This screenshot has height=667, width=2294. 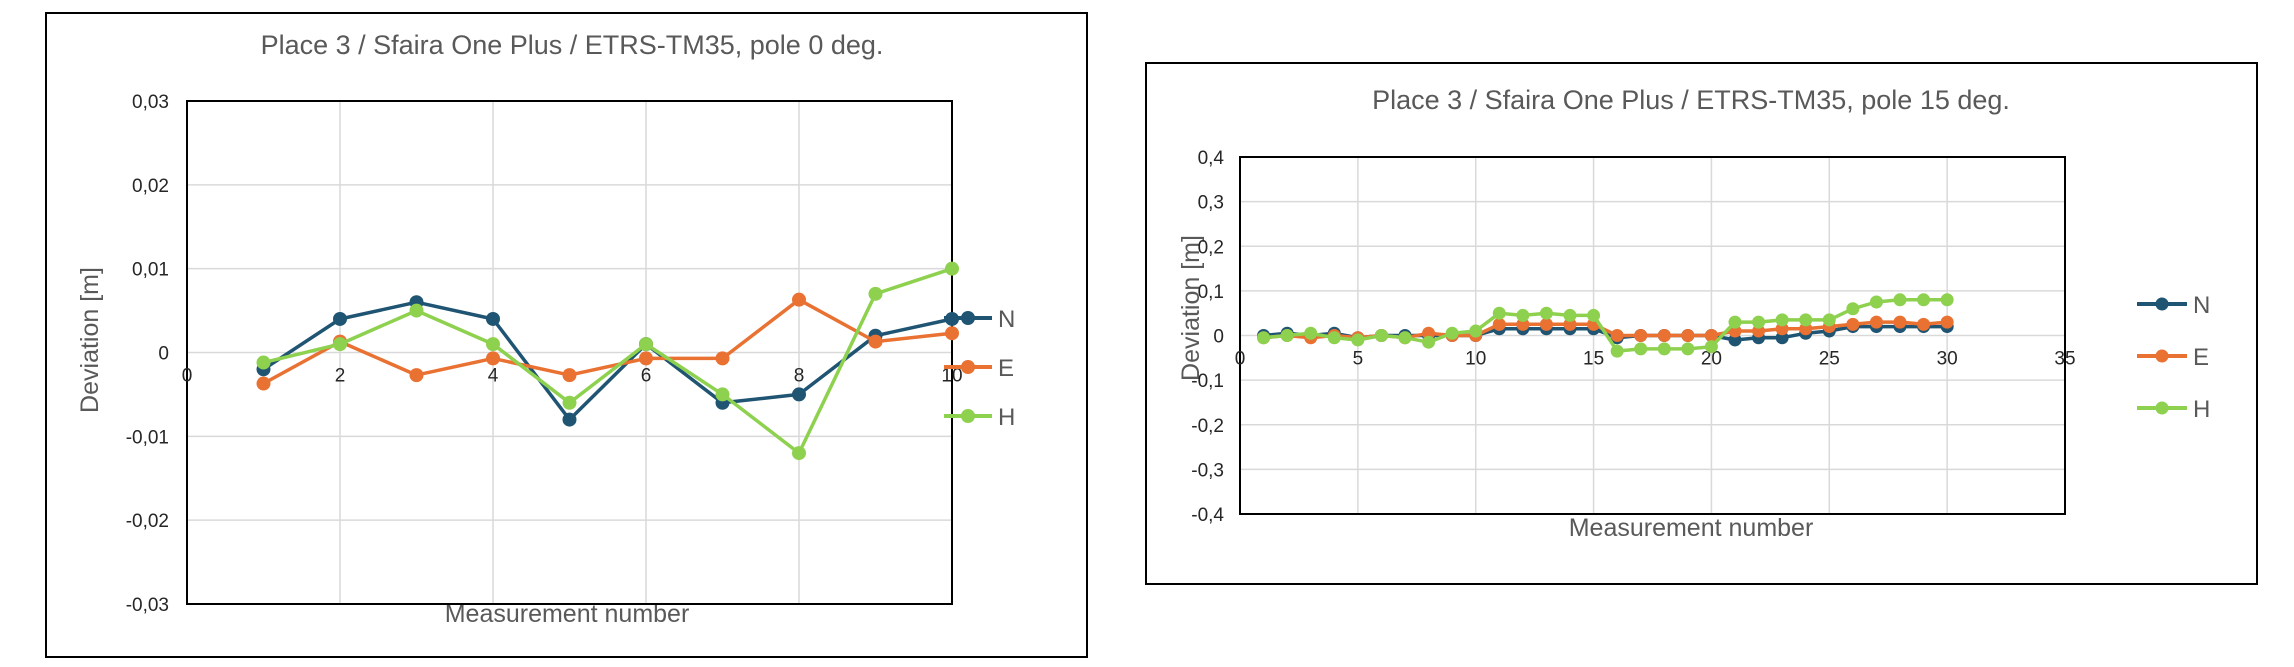 What do you see at coordinates (1006, 319) in the screenshot?
I see `chart-1-legend-label: N` at bounding box center [1006, 319].